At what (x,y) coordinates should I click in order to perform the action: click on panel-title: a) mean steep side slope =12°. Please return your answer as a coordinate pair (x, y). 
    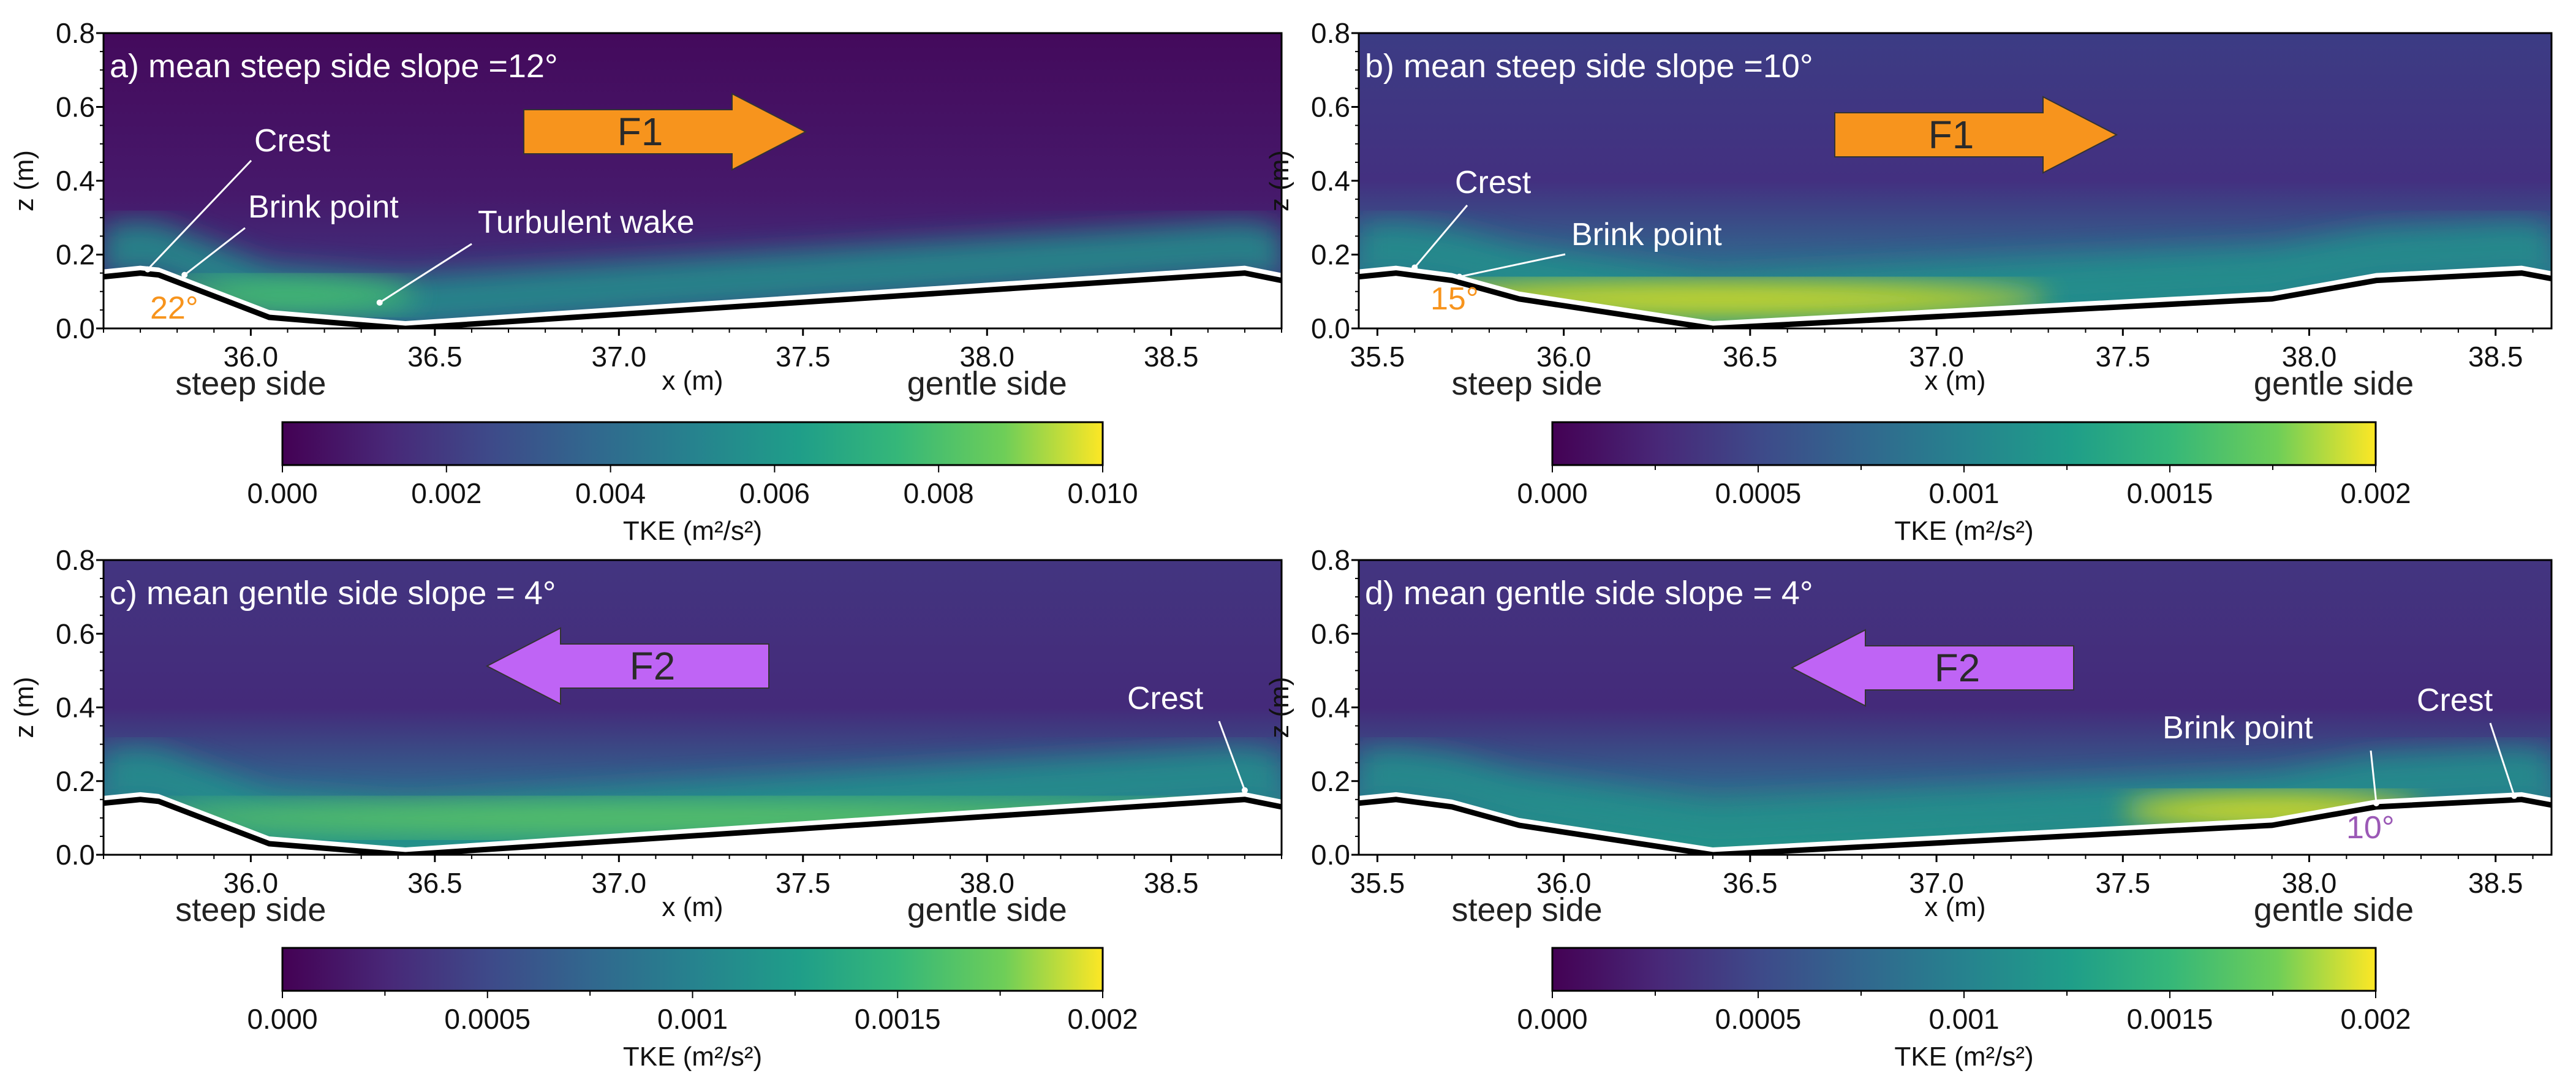
    Looking at the image, I should click on (334, 66).